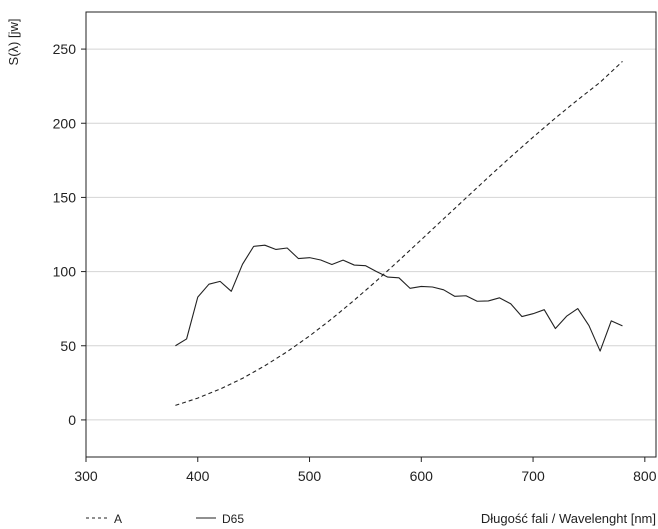 The height and width of the screenshot is (529, 658). Describe the element at coordinates (65, 272) in the screenshot. I see `y-tick-label: 100` at that location.